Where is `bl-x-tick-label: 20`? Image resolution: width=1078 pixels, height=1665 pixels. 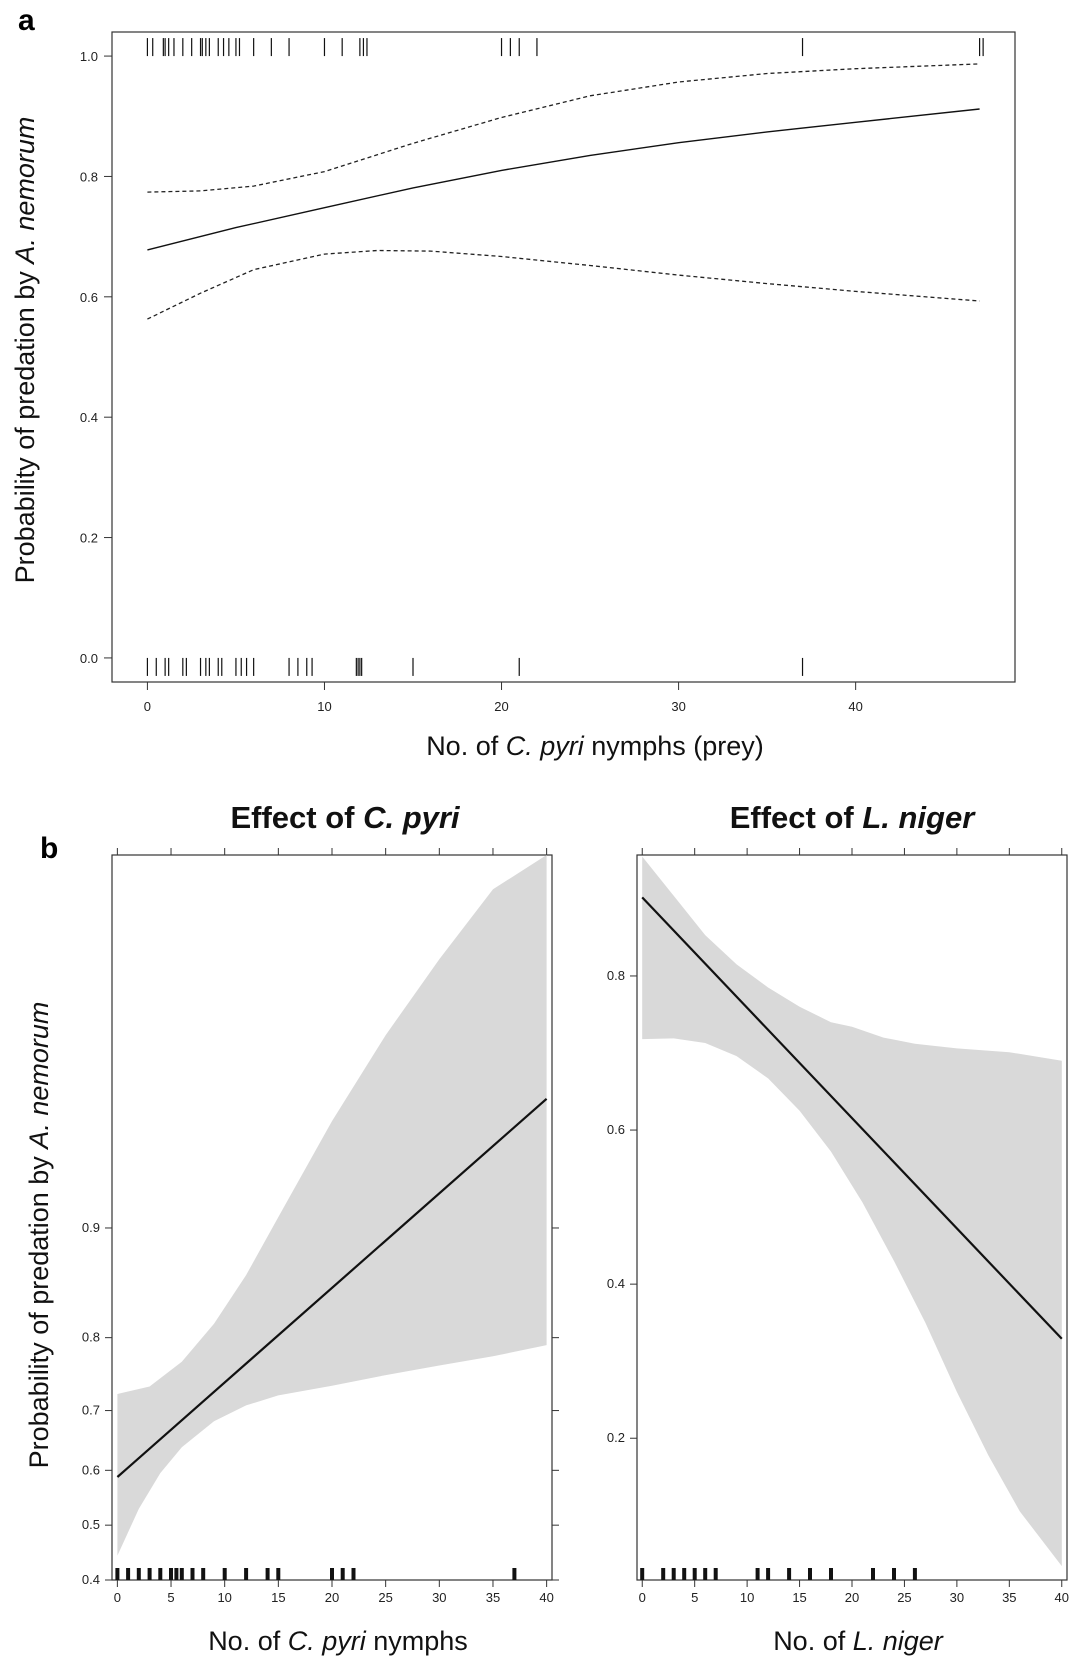
bl-x-tick-label: 20 is located at coordinates (332, 1597).